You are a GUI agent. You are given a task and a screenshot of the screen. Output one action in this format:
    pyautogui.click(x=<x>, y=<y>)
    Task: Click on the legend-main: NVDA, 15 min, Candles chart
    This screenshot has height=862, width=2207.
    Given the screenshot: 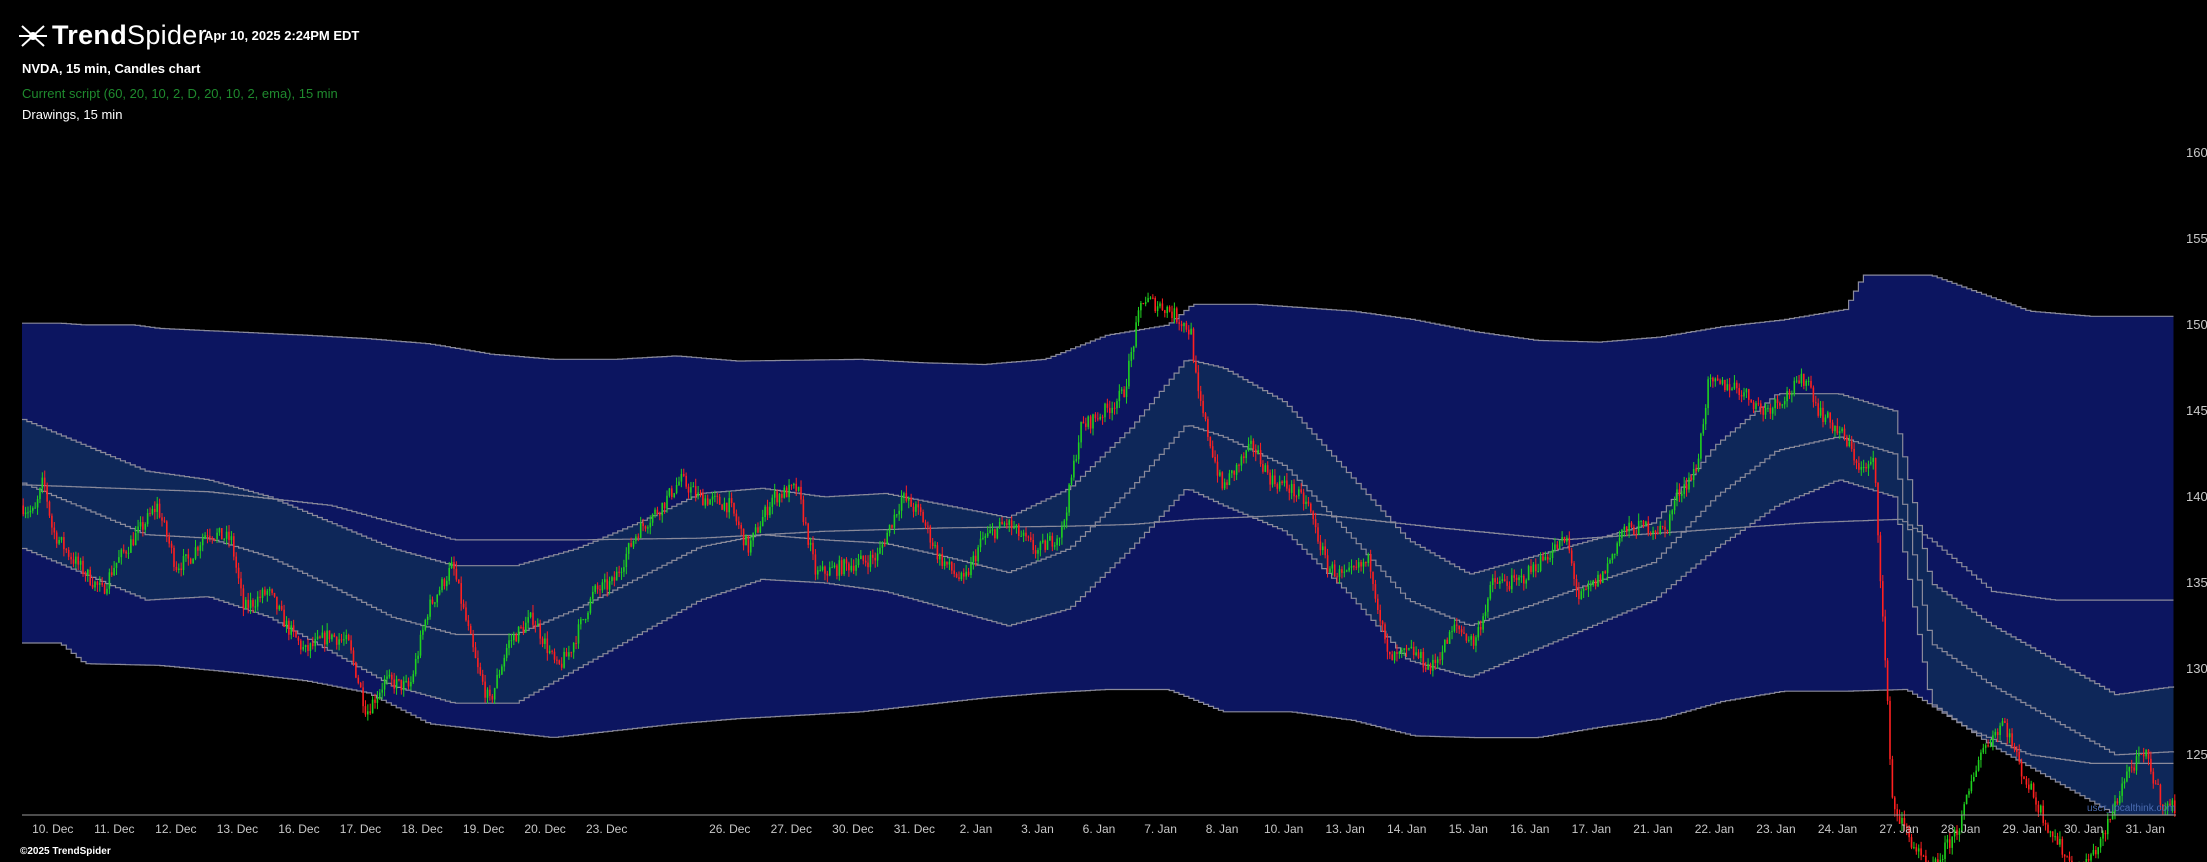 What is the action you would take?
    pyautogui.click(x=111, y=68)
    